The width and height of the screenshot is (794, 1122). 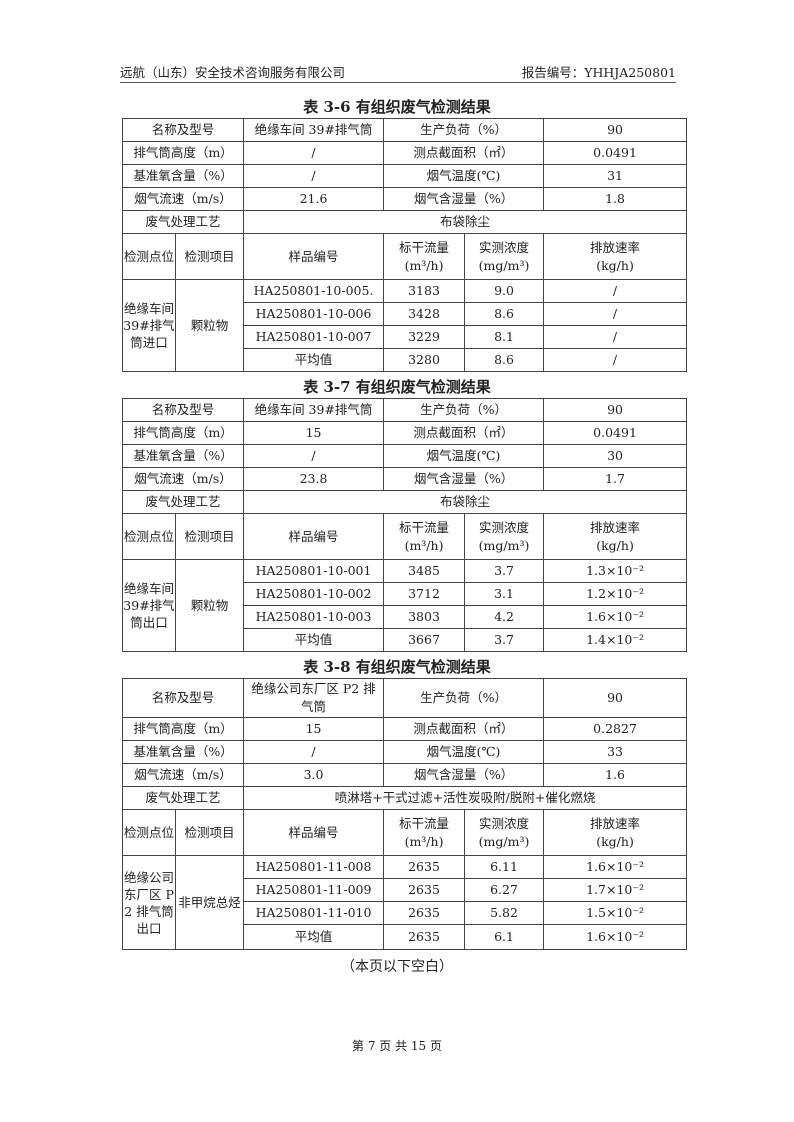 What do you see at coordinates (397, 387) in the screenshot?
I see `table-title: 表 3-7 有组织废气检测结果` at bounding box center [397, 387].